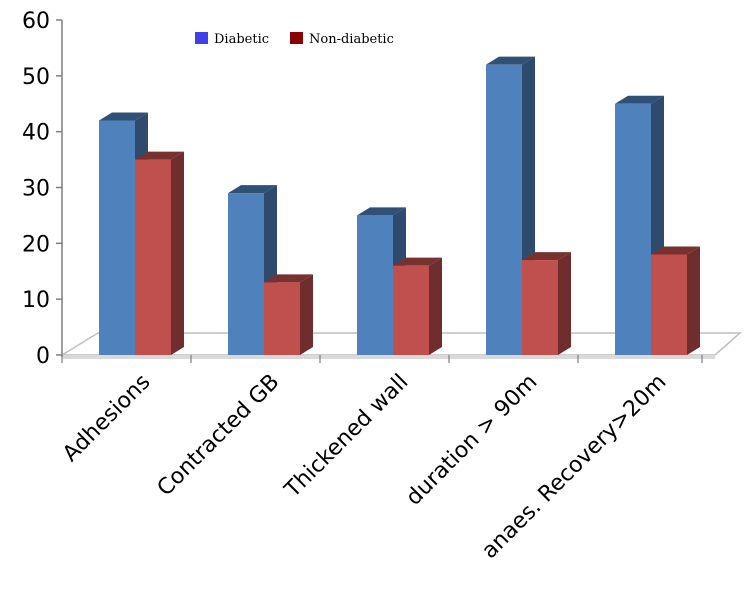 Image resolution: width=750 pixels, height=598 pixels. What do you see at coordinates (36, 21) in the screenshot?
I see `y-tick-label: 60` at bounding box center [36, 21].